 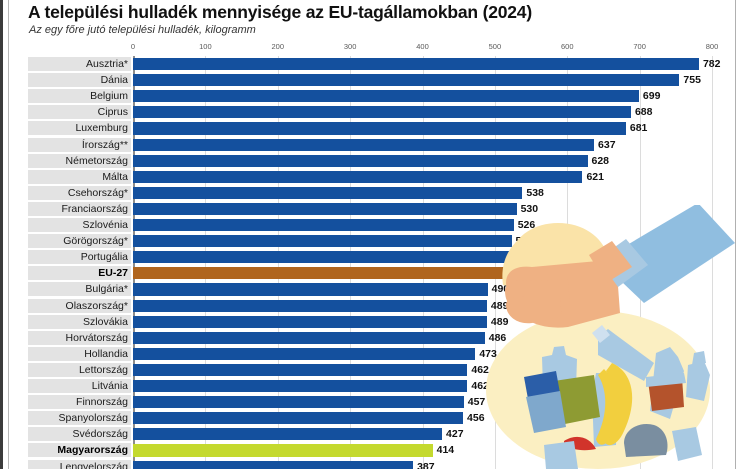 I want to click on bar-value-label: 782, so click(x=711, y=64).